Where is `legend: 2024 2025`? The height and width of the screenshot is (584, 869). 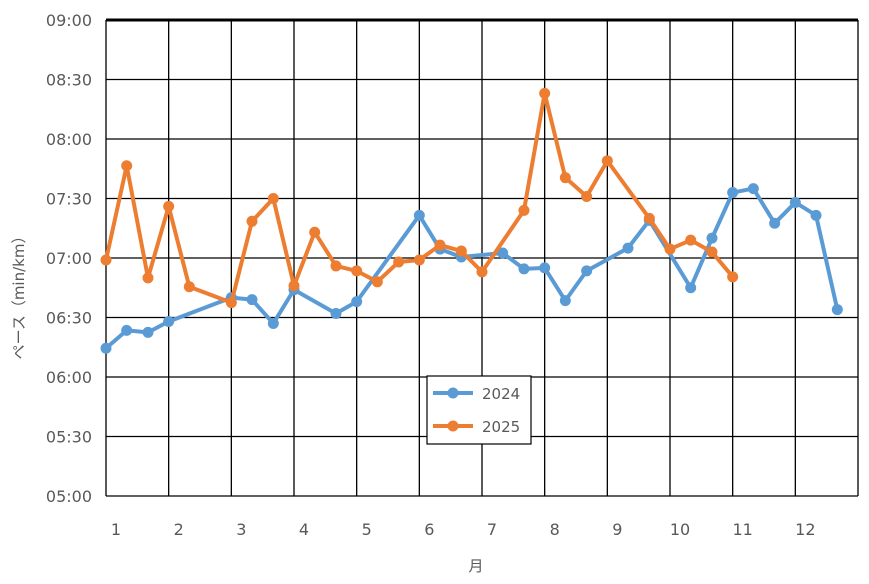 legend: 2024 2025 is located at coordinates (479, 410).